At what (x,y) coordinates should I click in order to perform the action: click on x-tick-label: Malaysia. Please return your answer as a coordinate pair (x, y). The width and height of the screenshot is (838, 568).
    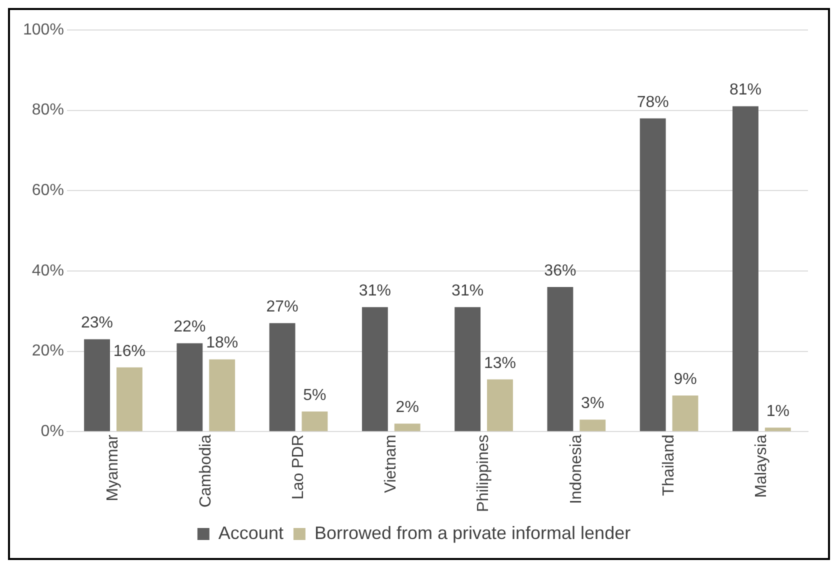
    Looking at the image, I should click on (761, 466).